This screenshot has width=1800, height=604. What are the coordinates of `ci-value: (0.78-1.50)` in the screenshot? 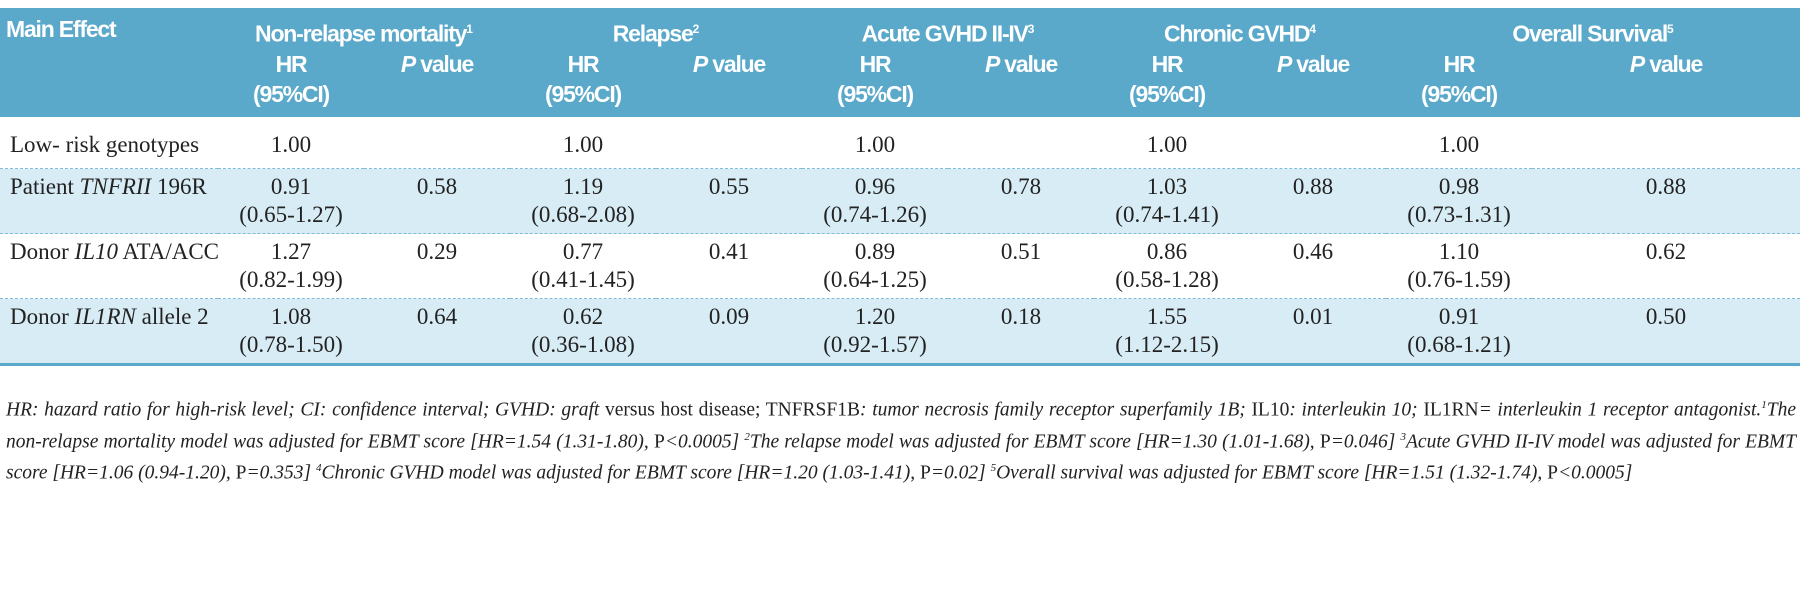 It's located at (291, 345).